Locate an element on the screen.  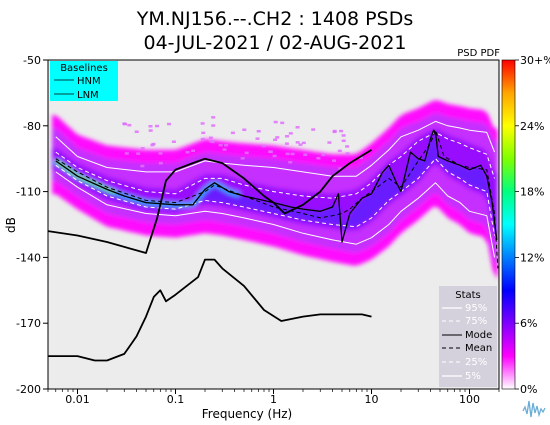
x-axis: 0.01 0.1 1 10 100 is located at coordinates (273, 397).